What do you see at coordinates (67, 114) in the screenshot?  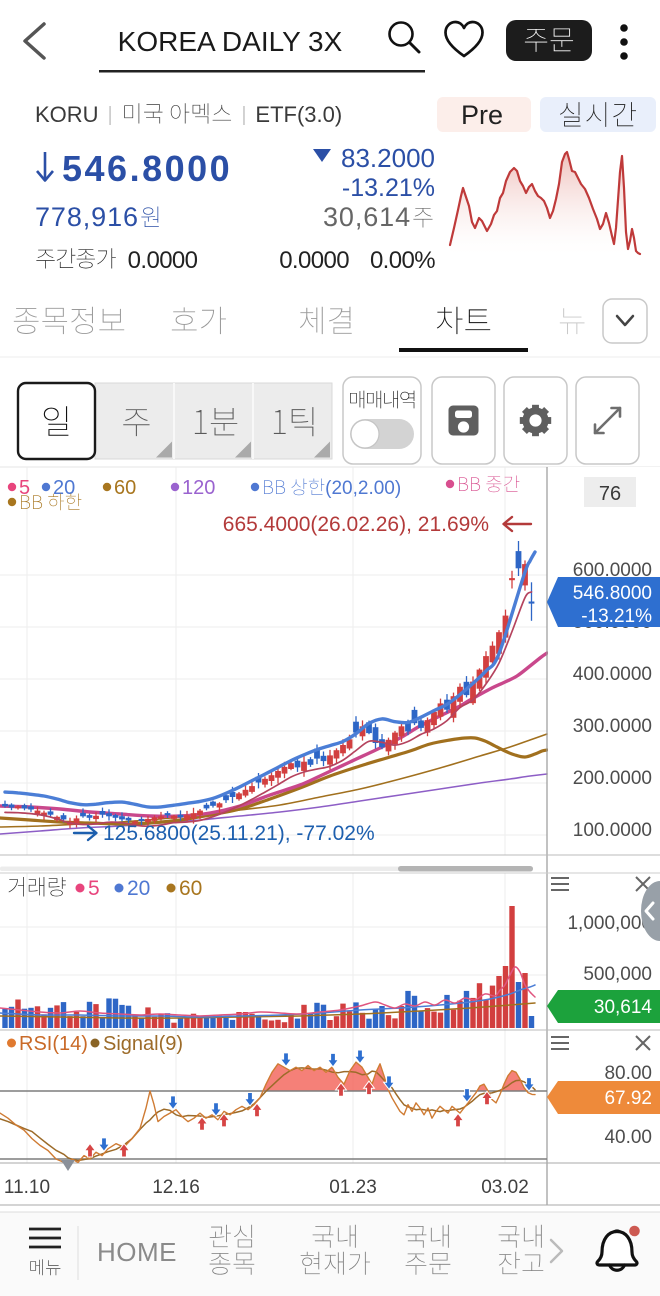 I see `svg-text: KORU` at bounding box center [67, 114].